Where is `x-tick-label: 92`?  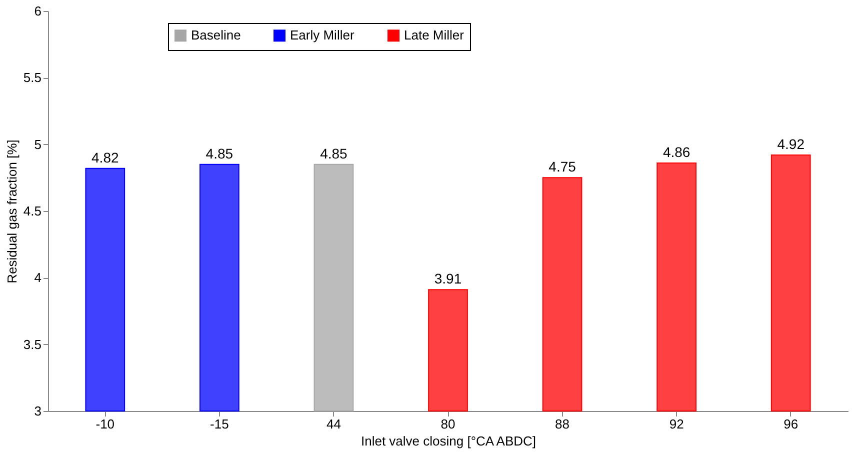
x-tick-label: 92 is located at coordinates (676, 424).